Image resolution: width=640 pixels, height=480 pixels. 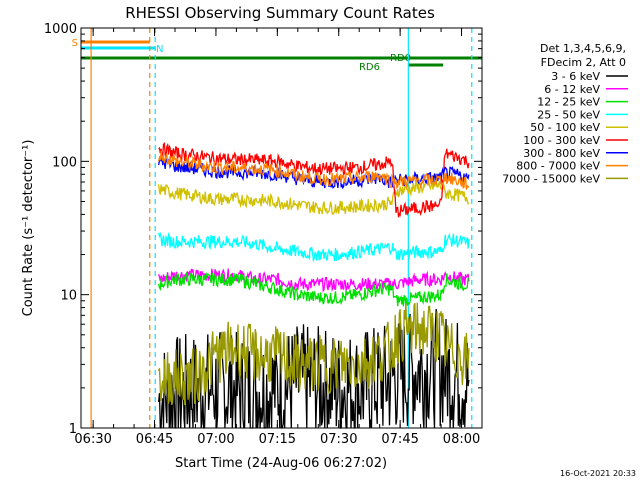 I want to click on legend-header-line: Det 1,3,4,5,6,9,, so click(x=583, y=48).